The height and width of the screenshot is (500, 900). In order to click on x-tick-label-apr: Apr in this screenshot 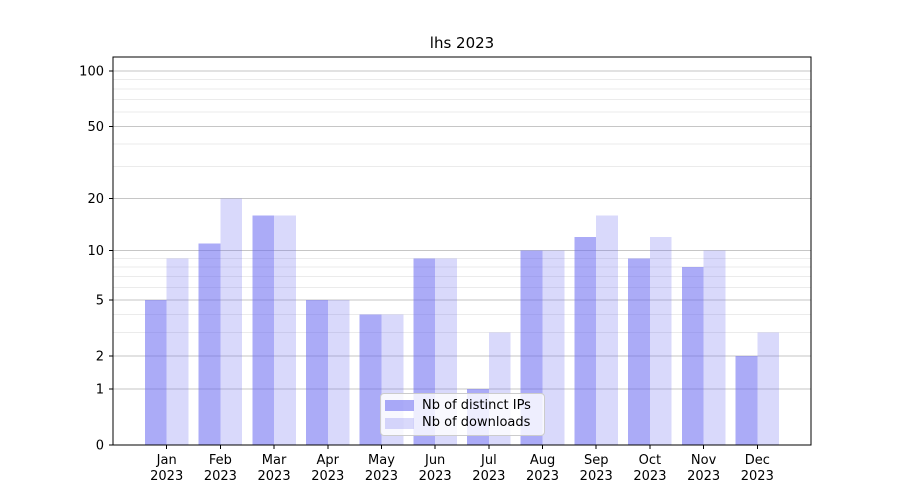, I will do `click(328, 460)`.